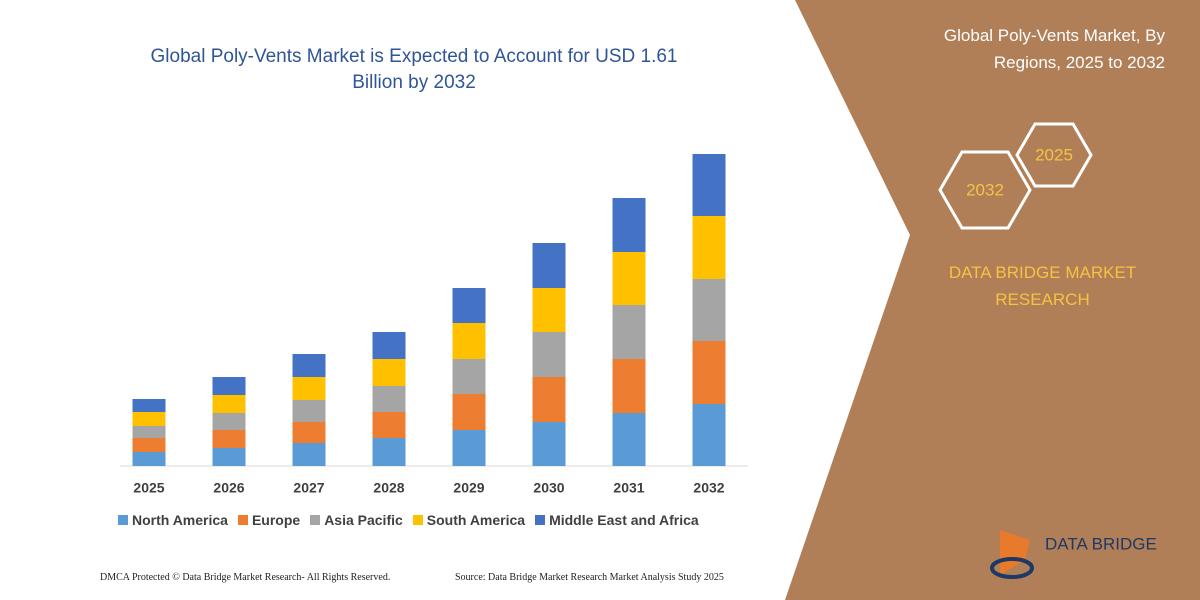 The width and height of the screenshot is (1200, 600). What do you see at coordinates (1042, 286) in the screenshot?
I see `brand: DATA BRIDGE MARKET RESEARCH` at bounding box center [1042, 286].